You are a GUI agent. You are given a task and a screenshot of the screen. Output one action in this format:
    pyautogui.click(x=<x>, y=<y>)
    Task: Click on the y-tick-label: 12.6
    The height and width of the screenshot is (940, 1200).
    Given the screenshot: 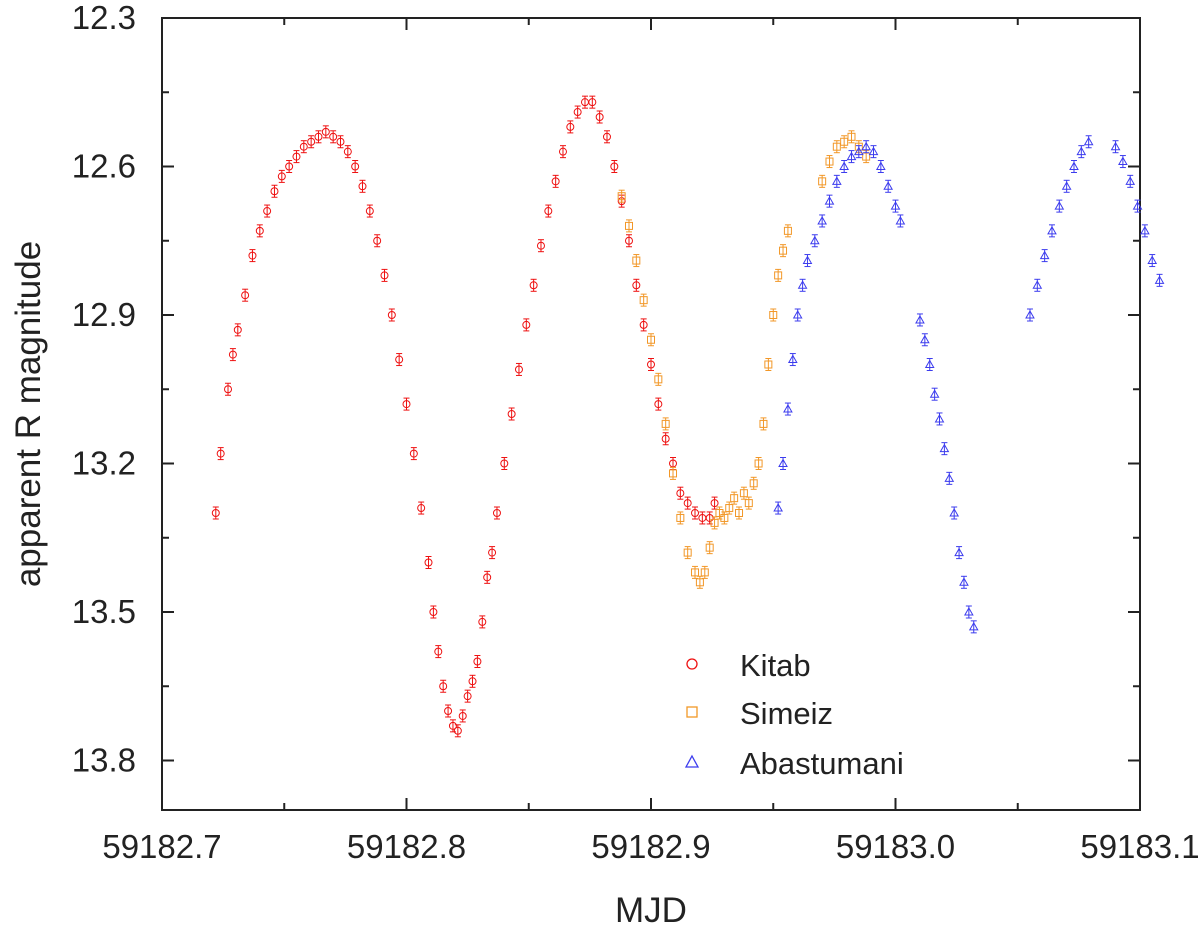 What is the action you would take?
    pyautogui.click(x=104, y=166)
    